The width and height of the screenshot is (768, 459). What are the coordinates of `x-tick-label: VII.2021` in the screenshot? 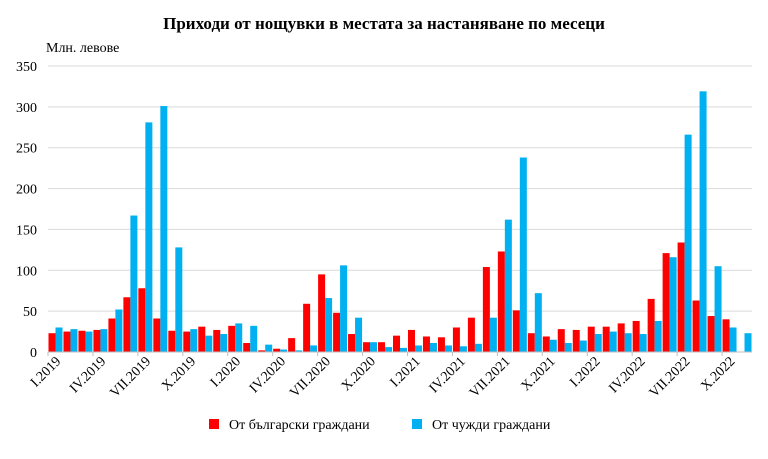 It's located at (490, 377).